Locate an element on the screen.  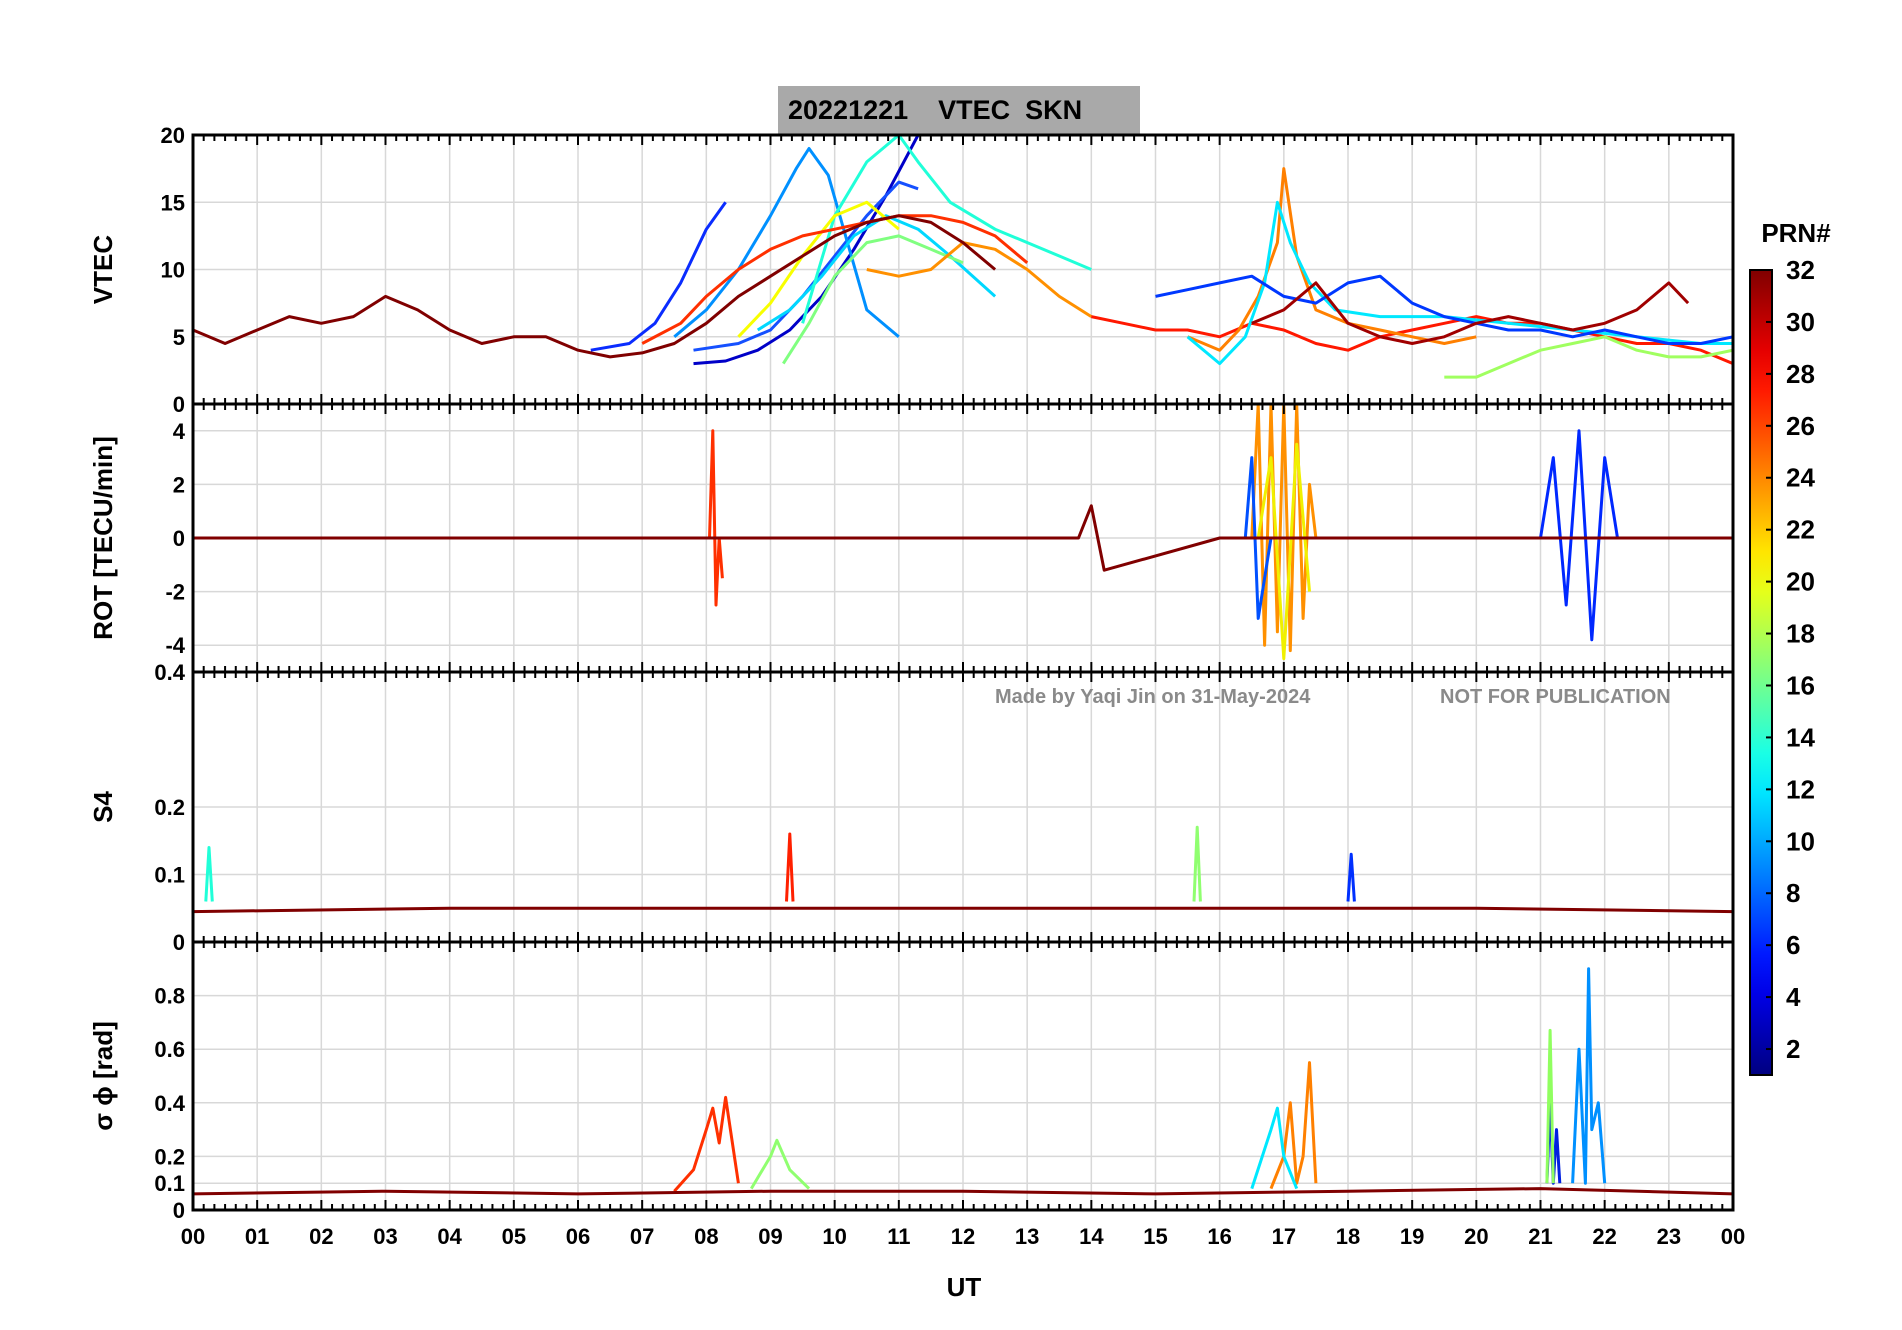
y-tick-label: 15 is located at coordinates (173, 202).